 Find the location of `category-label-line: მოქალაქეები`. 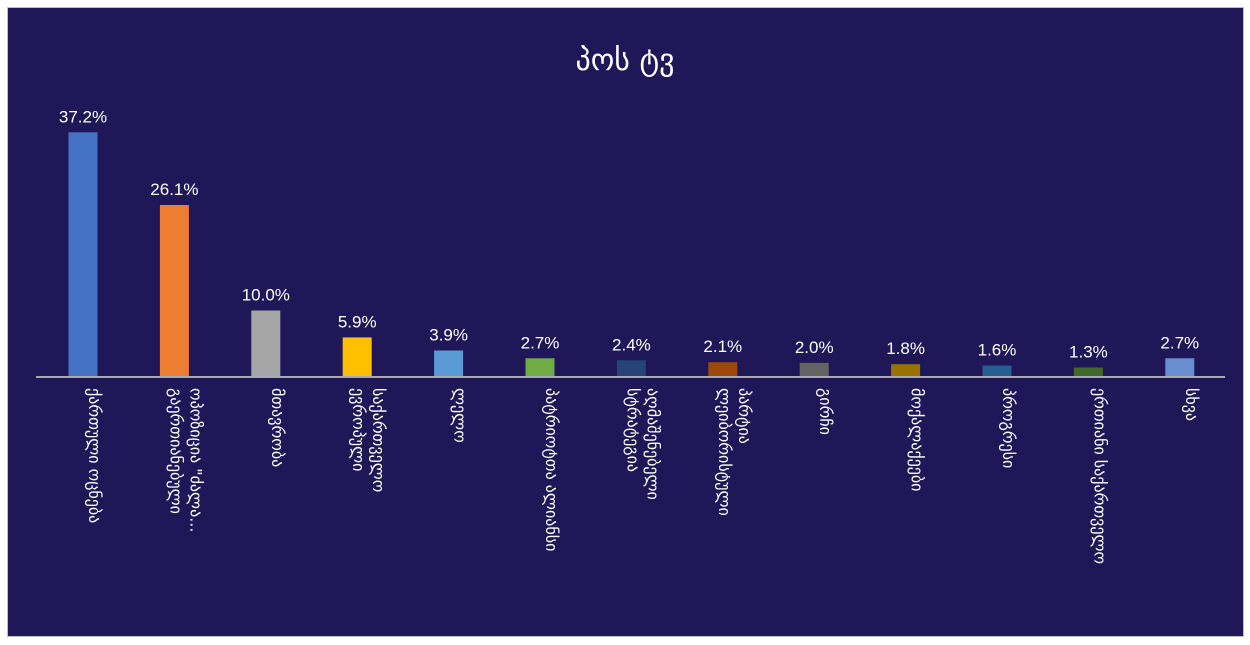

category-label-line: მოქალაქეები is located at coordinates (917, 439).